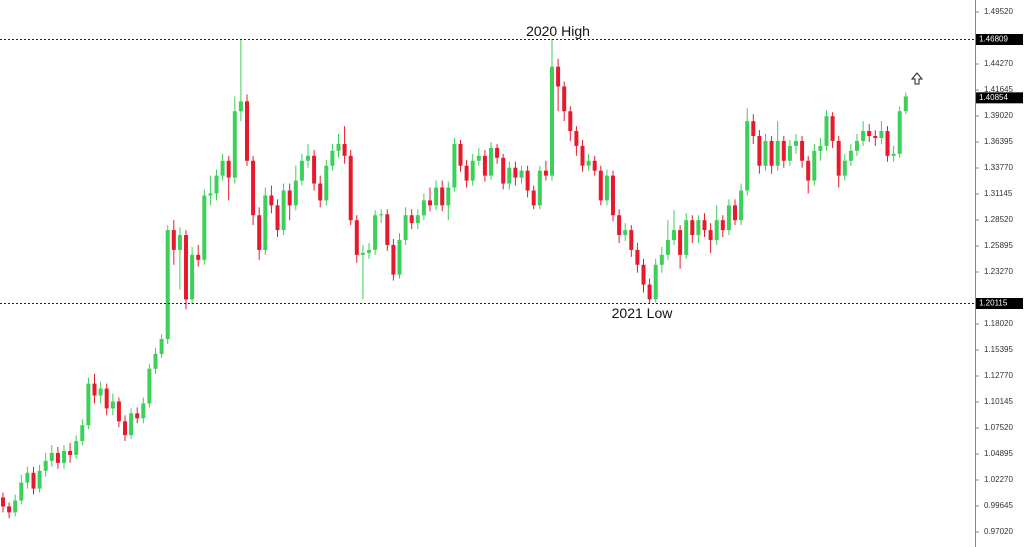 This screenshot has width=1024, height=547. Describe the element at coordinates (998, 505) in the screenshot. I see `y-tick-label: 0.99645` at that location.